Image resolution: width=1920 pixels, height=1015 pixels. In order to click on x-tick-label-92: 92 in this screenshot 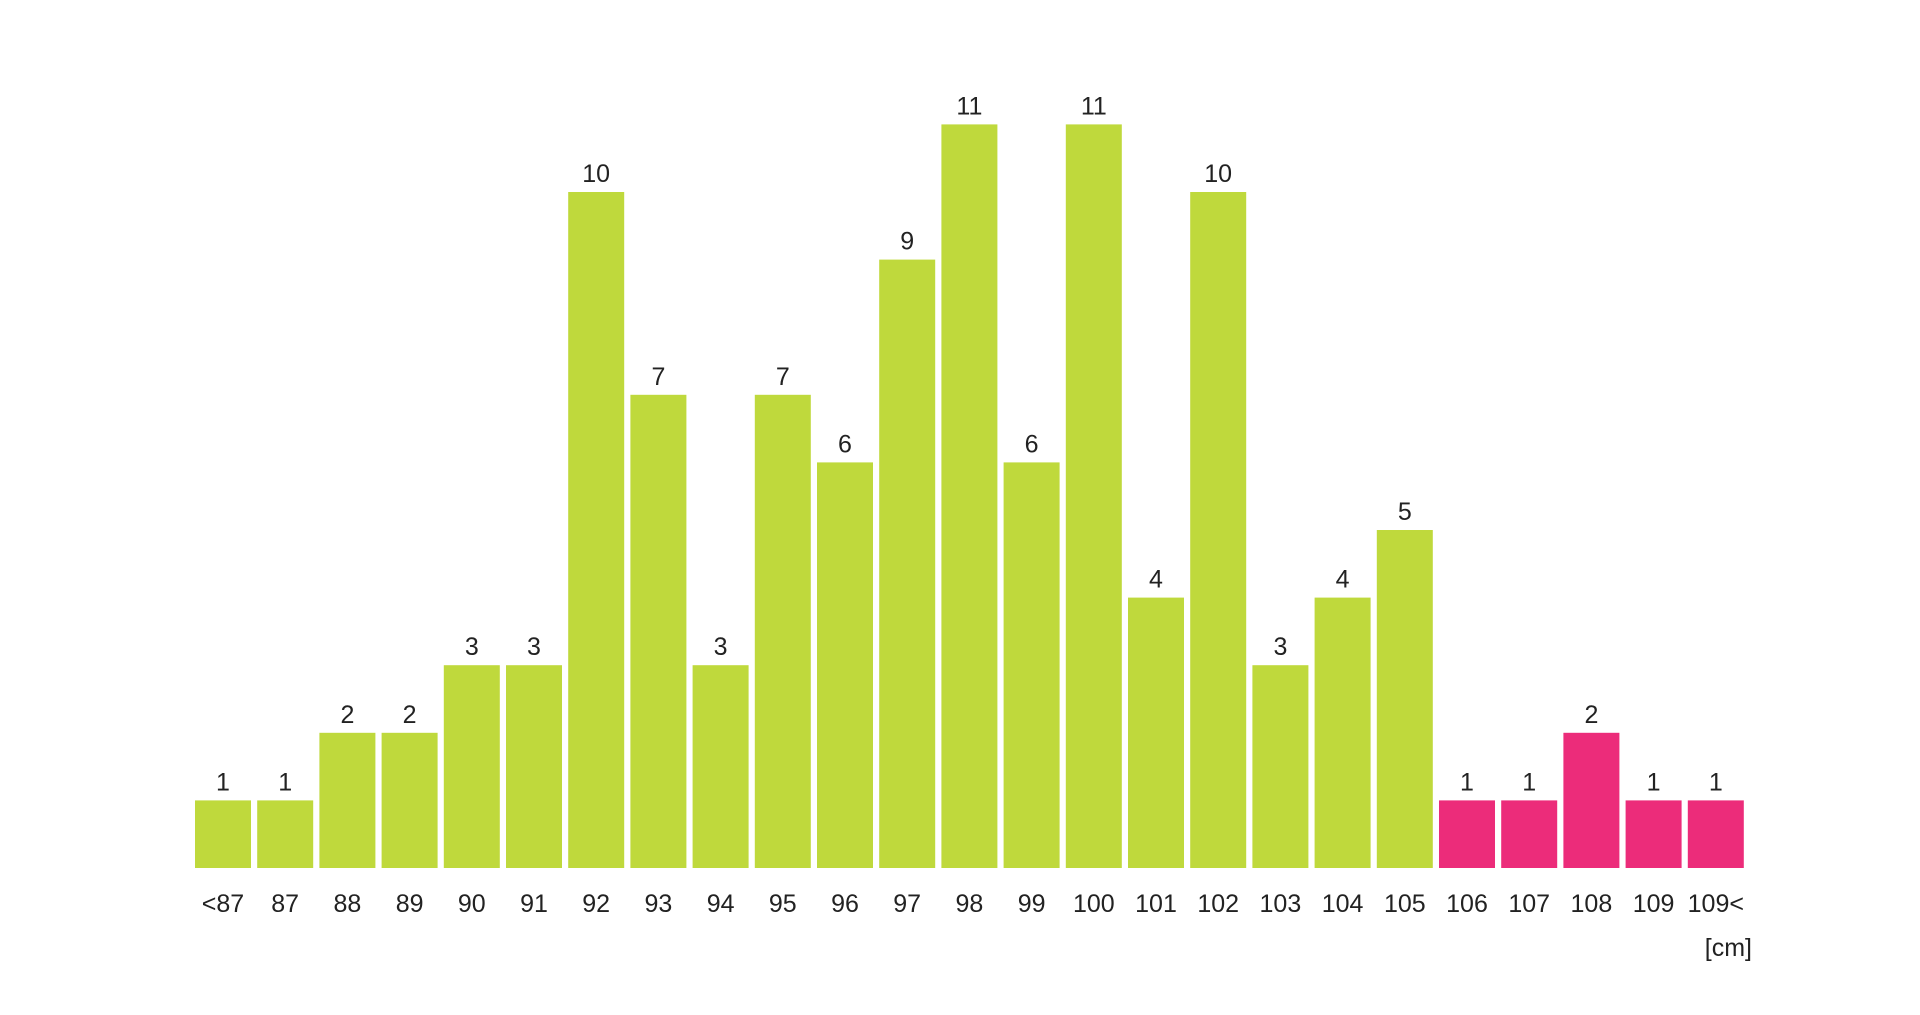, I will do `click(596, 904)`.